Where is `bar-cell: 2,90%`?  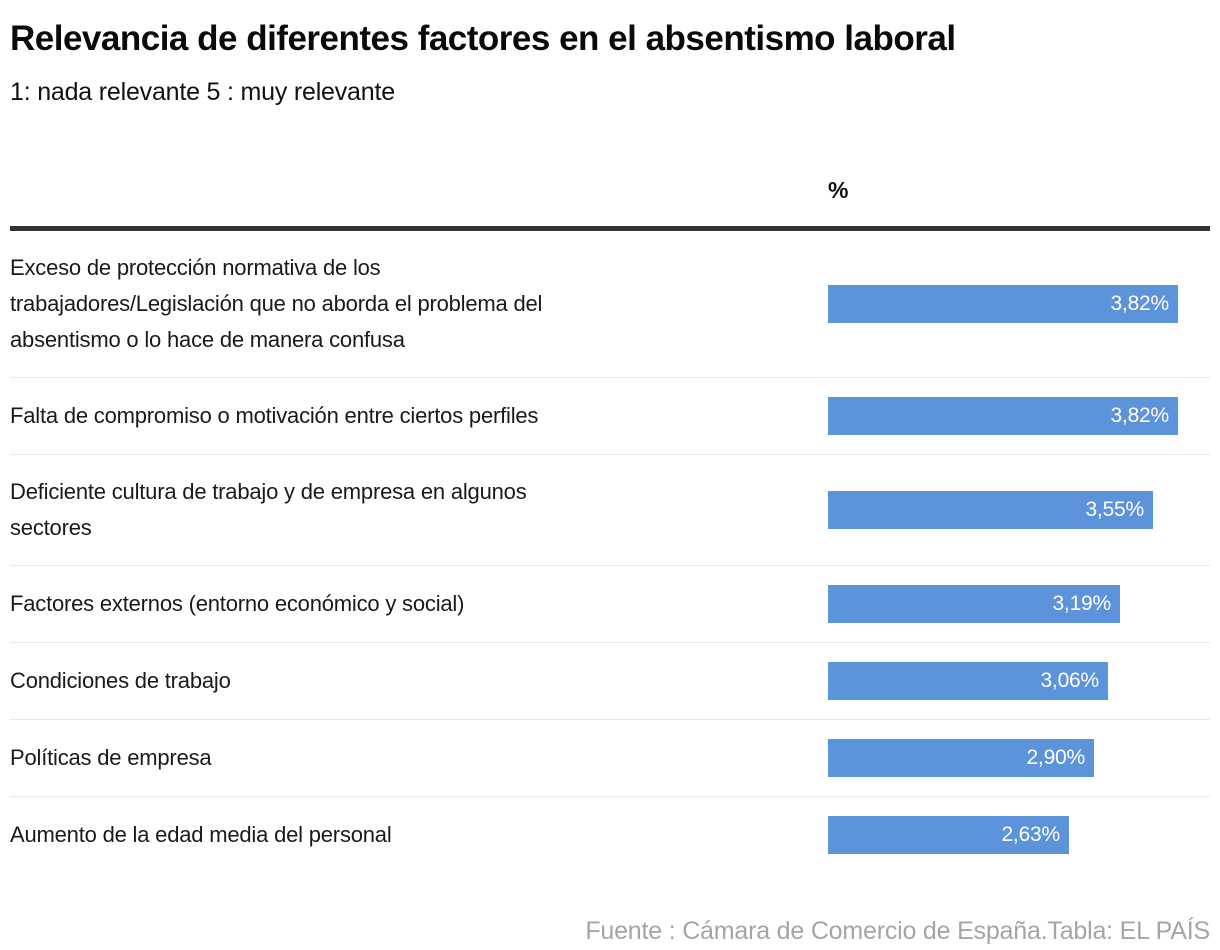 bar-cell: 2,90% is located at coordinates (1019, 758).